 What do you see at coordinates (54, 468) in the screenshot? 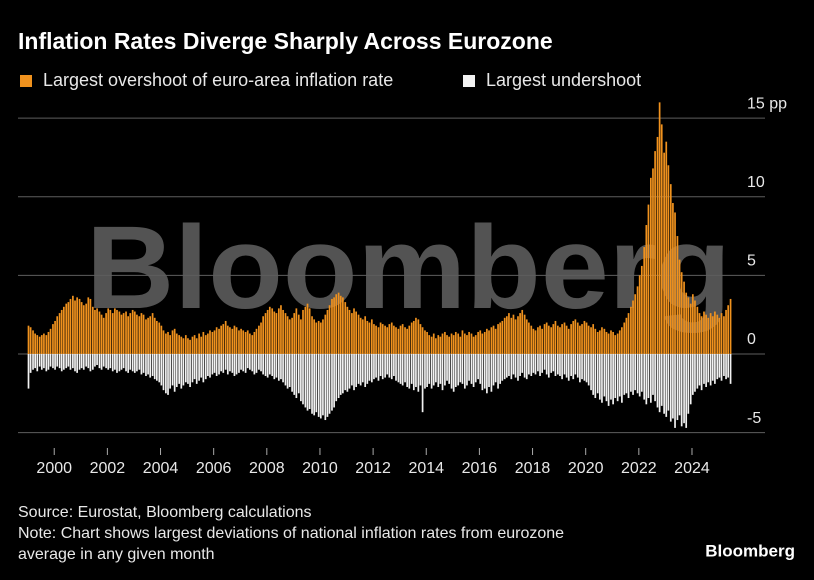
I see `x-tick-label: 2000` at bounding box center [54, 468].